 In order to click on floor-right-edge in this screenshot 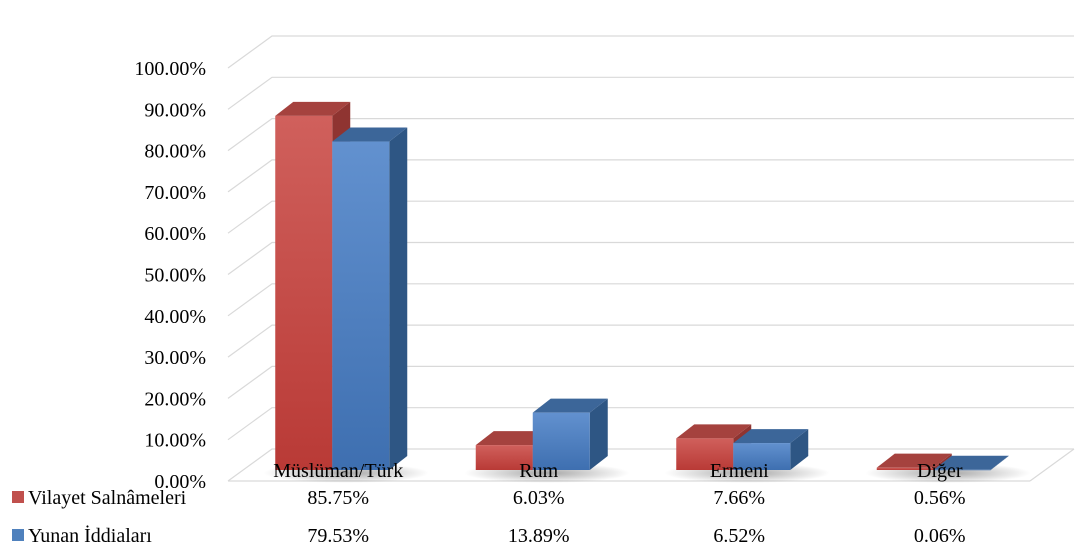, I will do `click(1052, 465)`.